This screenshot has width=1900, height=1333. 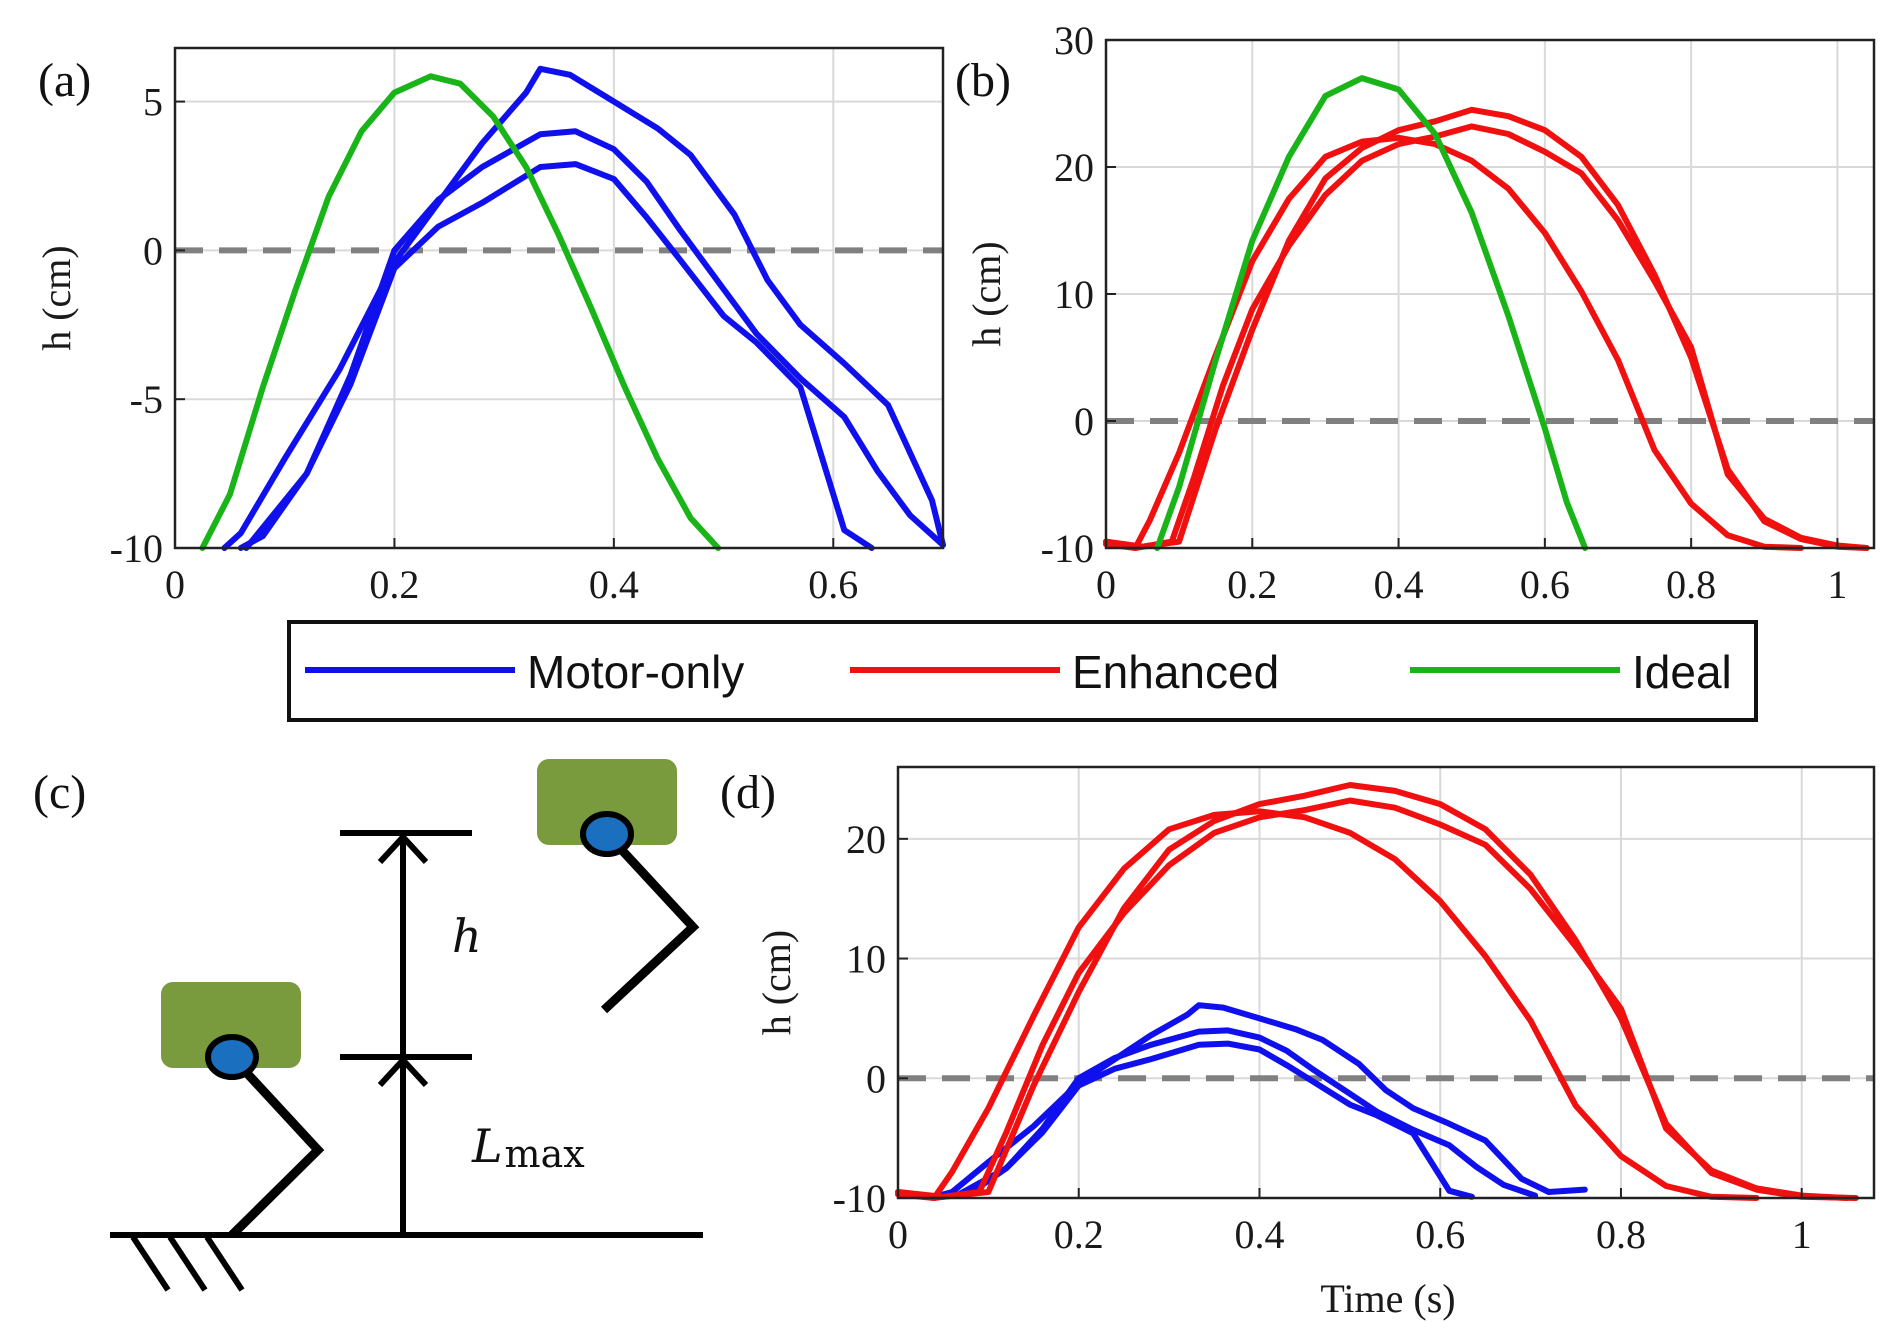 What do you see at coordinates (748, 792) in the screenshot?
I see `panel-d-label: (d)` at bounding box center [748, 792].